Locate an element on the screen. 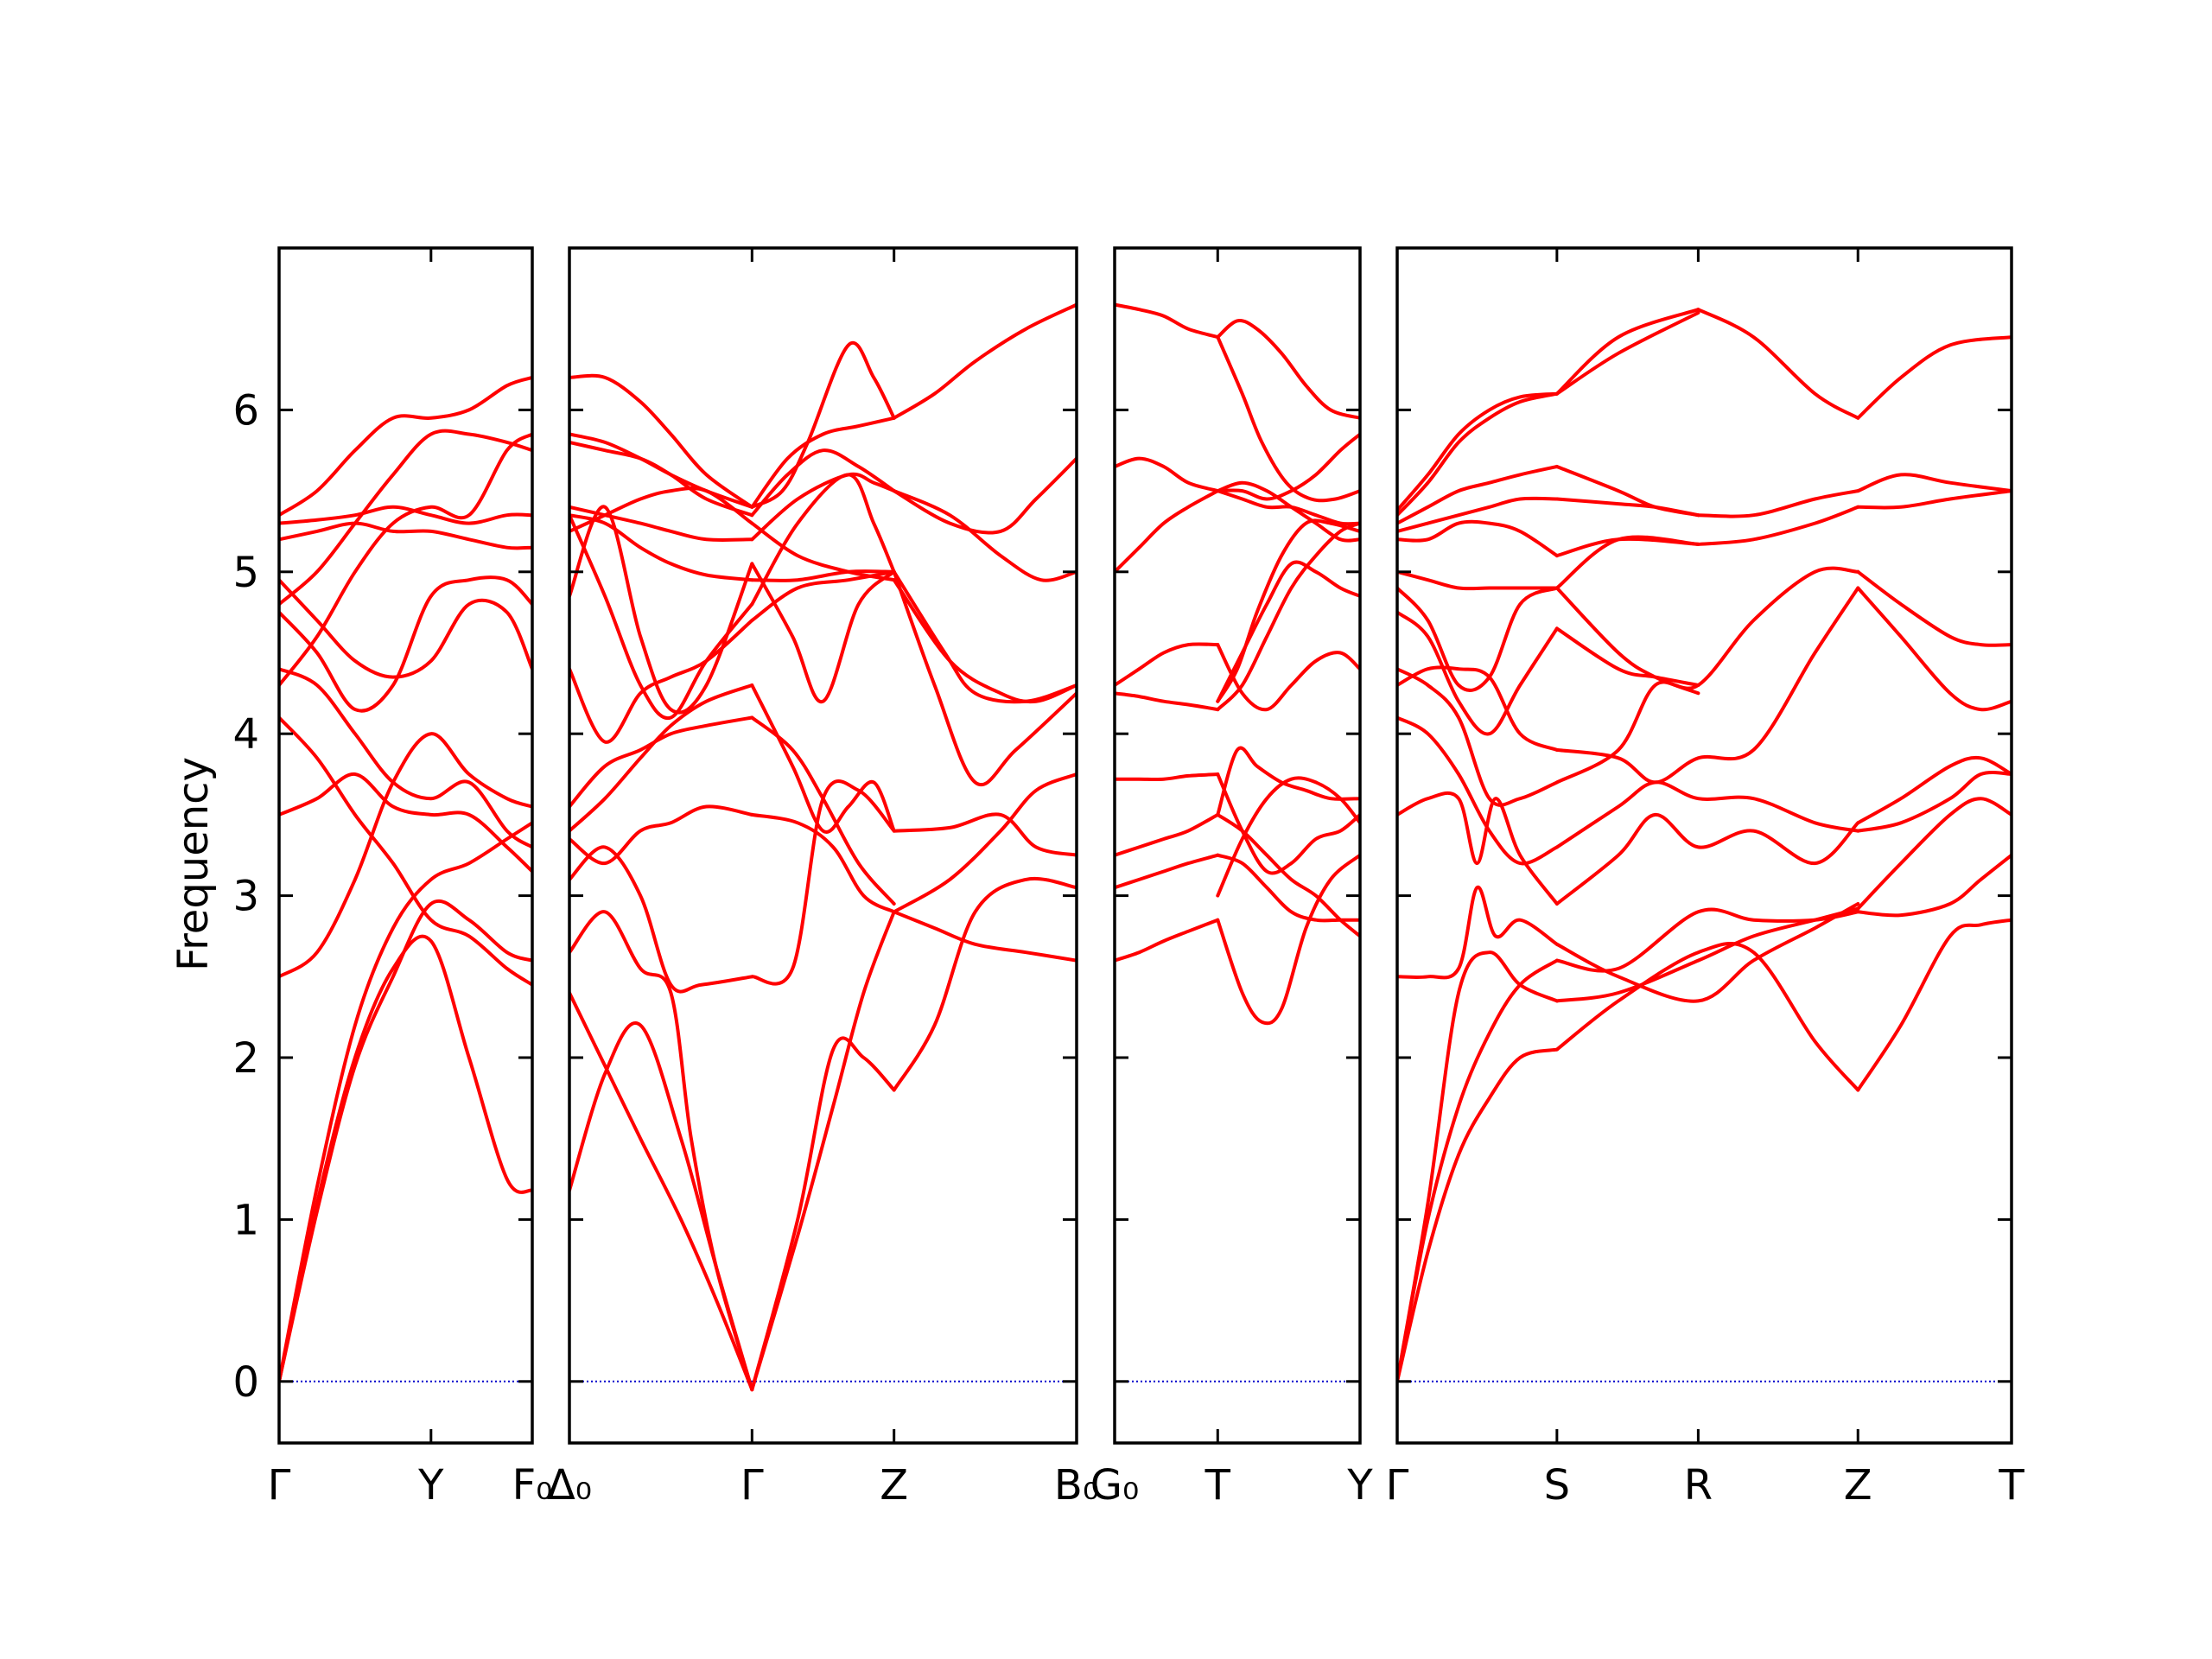 This screenshot has height=1659, width=2212. y-tick-label: 6 is located at coordinates (245, 410).